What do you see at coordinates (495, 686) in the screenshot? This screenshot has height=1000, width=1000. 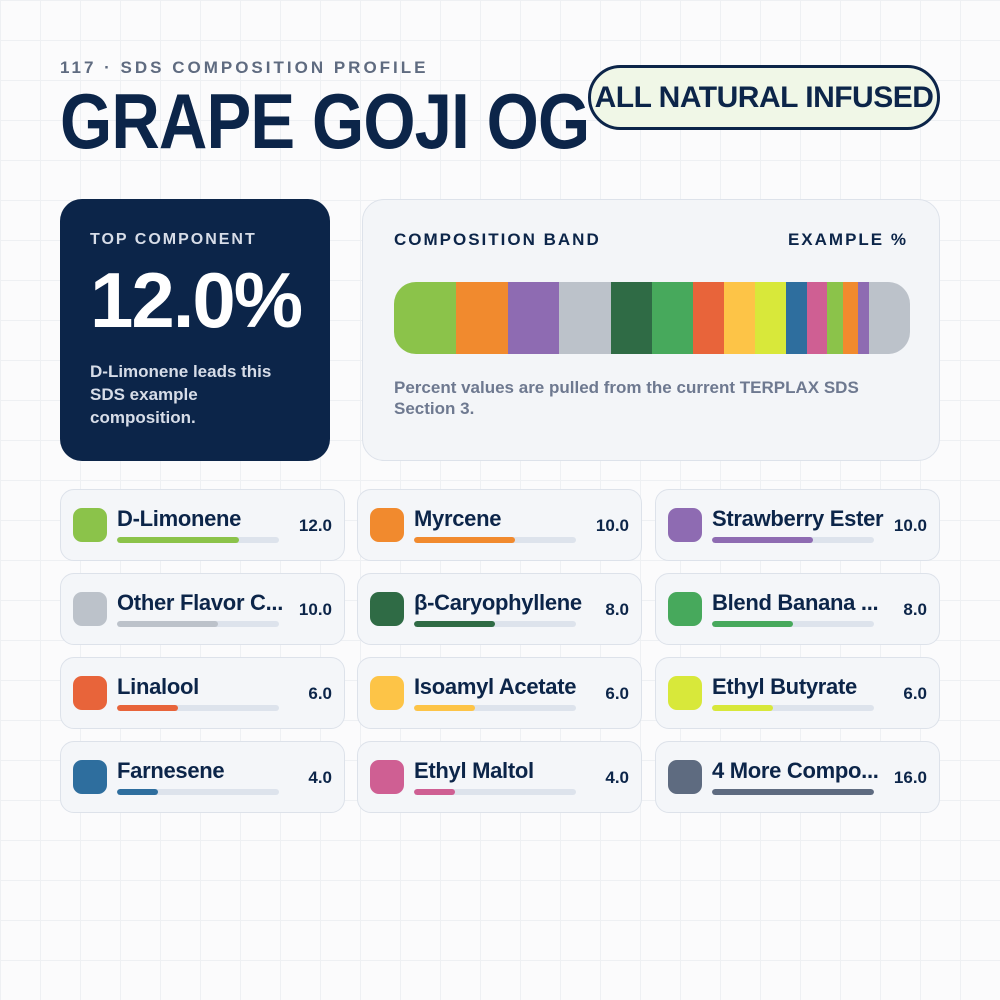 I see `component-name: Isoamyl Acetate` at bounding box center [495, 686].